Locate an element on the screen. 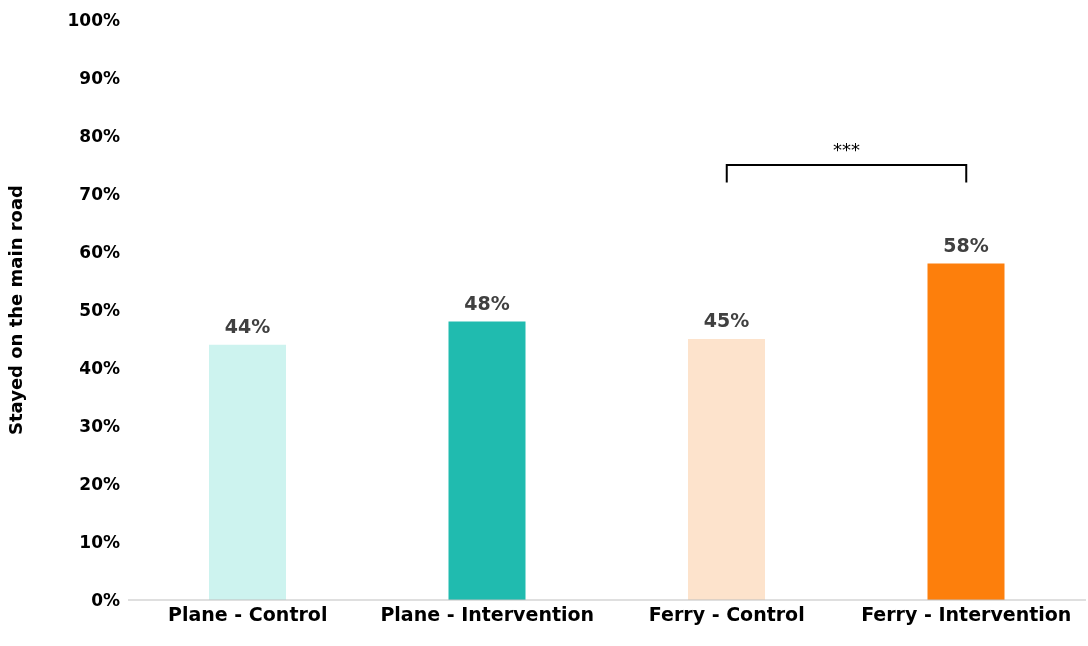 The width and height of the screenshot is (1088, 646). annotation: *** is located at coordinates (846, 150).